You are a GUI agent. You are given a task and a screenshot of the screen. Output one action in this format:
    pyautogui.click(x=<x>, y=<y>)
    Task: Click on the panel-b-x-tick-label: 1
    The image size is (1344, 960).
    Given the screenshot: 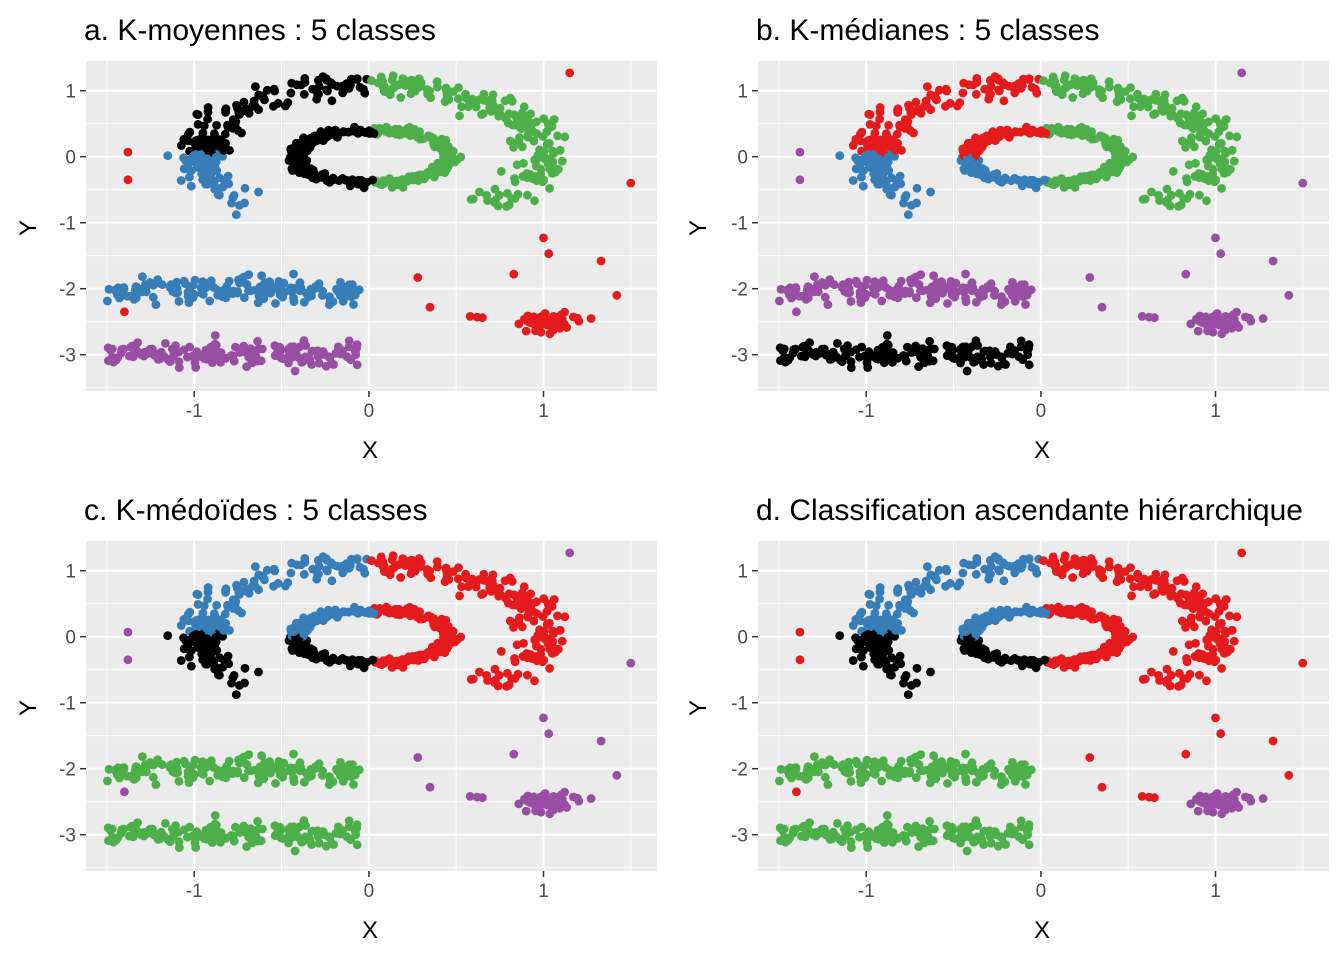 What is the action you would take?
    pyautogui.click(x=1215, y=411)
    